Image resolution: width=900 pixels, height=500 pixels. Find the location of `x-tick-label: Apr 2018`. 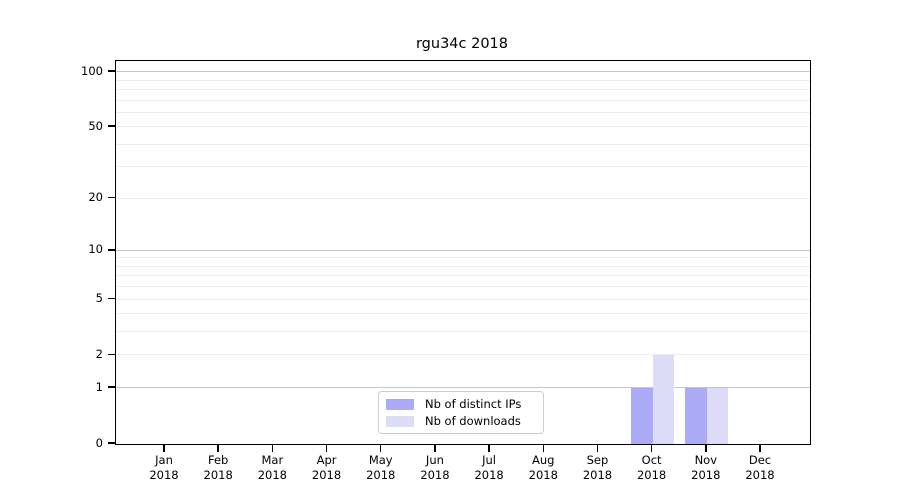

x-tick-label: Apr 2018 is located at coordinates (327, 468).